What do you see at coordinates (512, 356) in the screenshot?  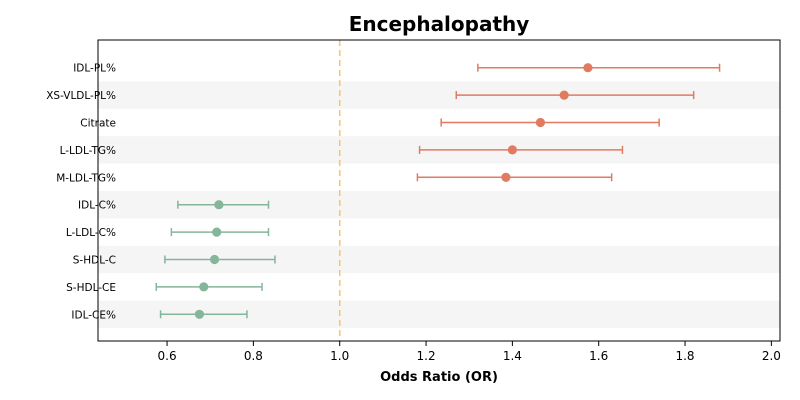 I see `x-tick-label: 1.4` at bounding box center [512, 356].